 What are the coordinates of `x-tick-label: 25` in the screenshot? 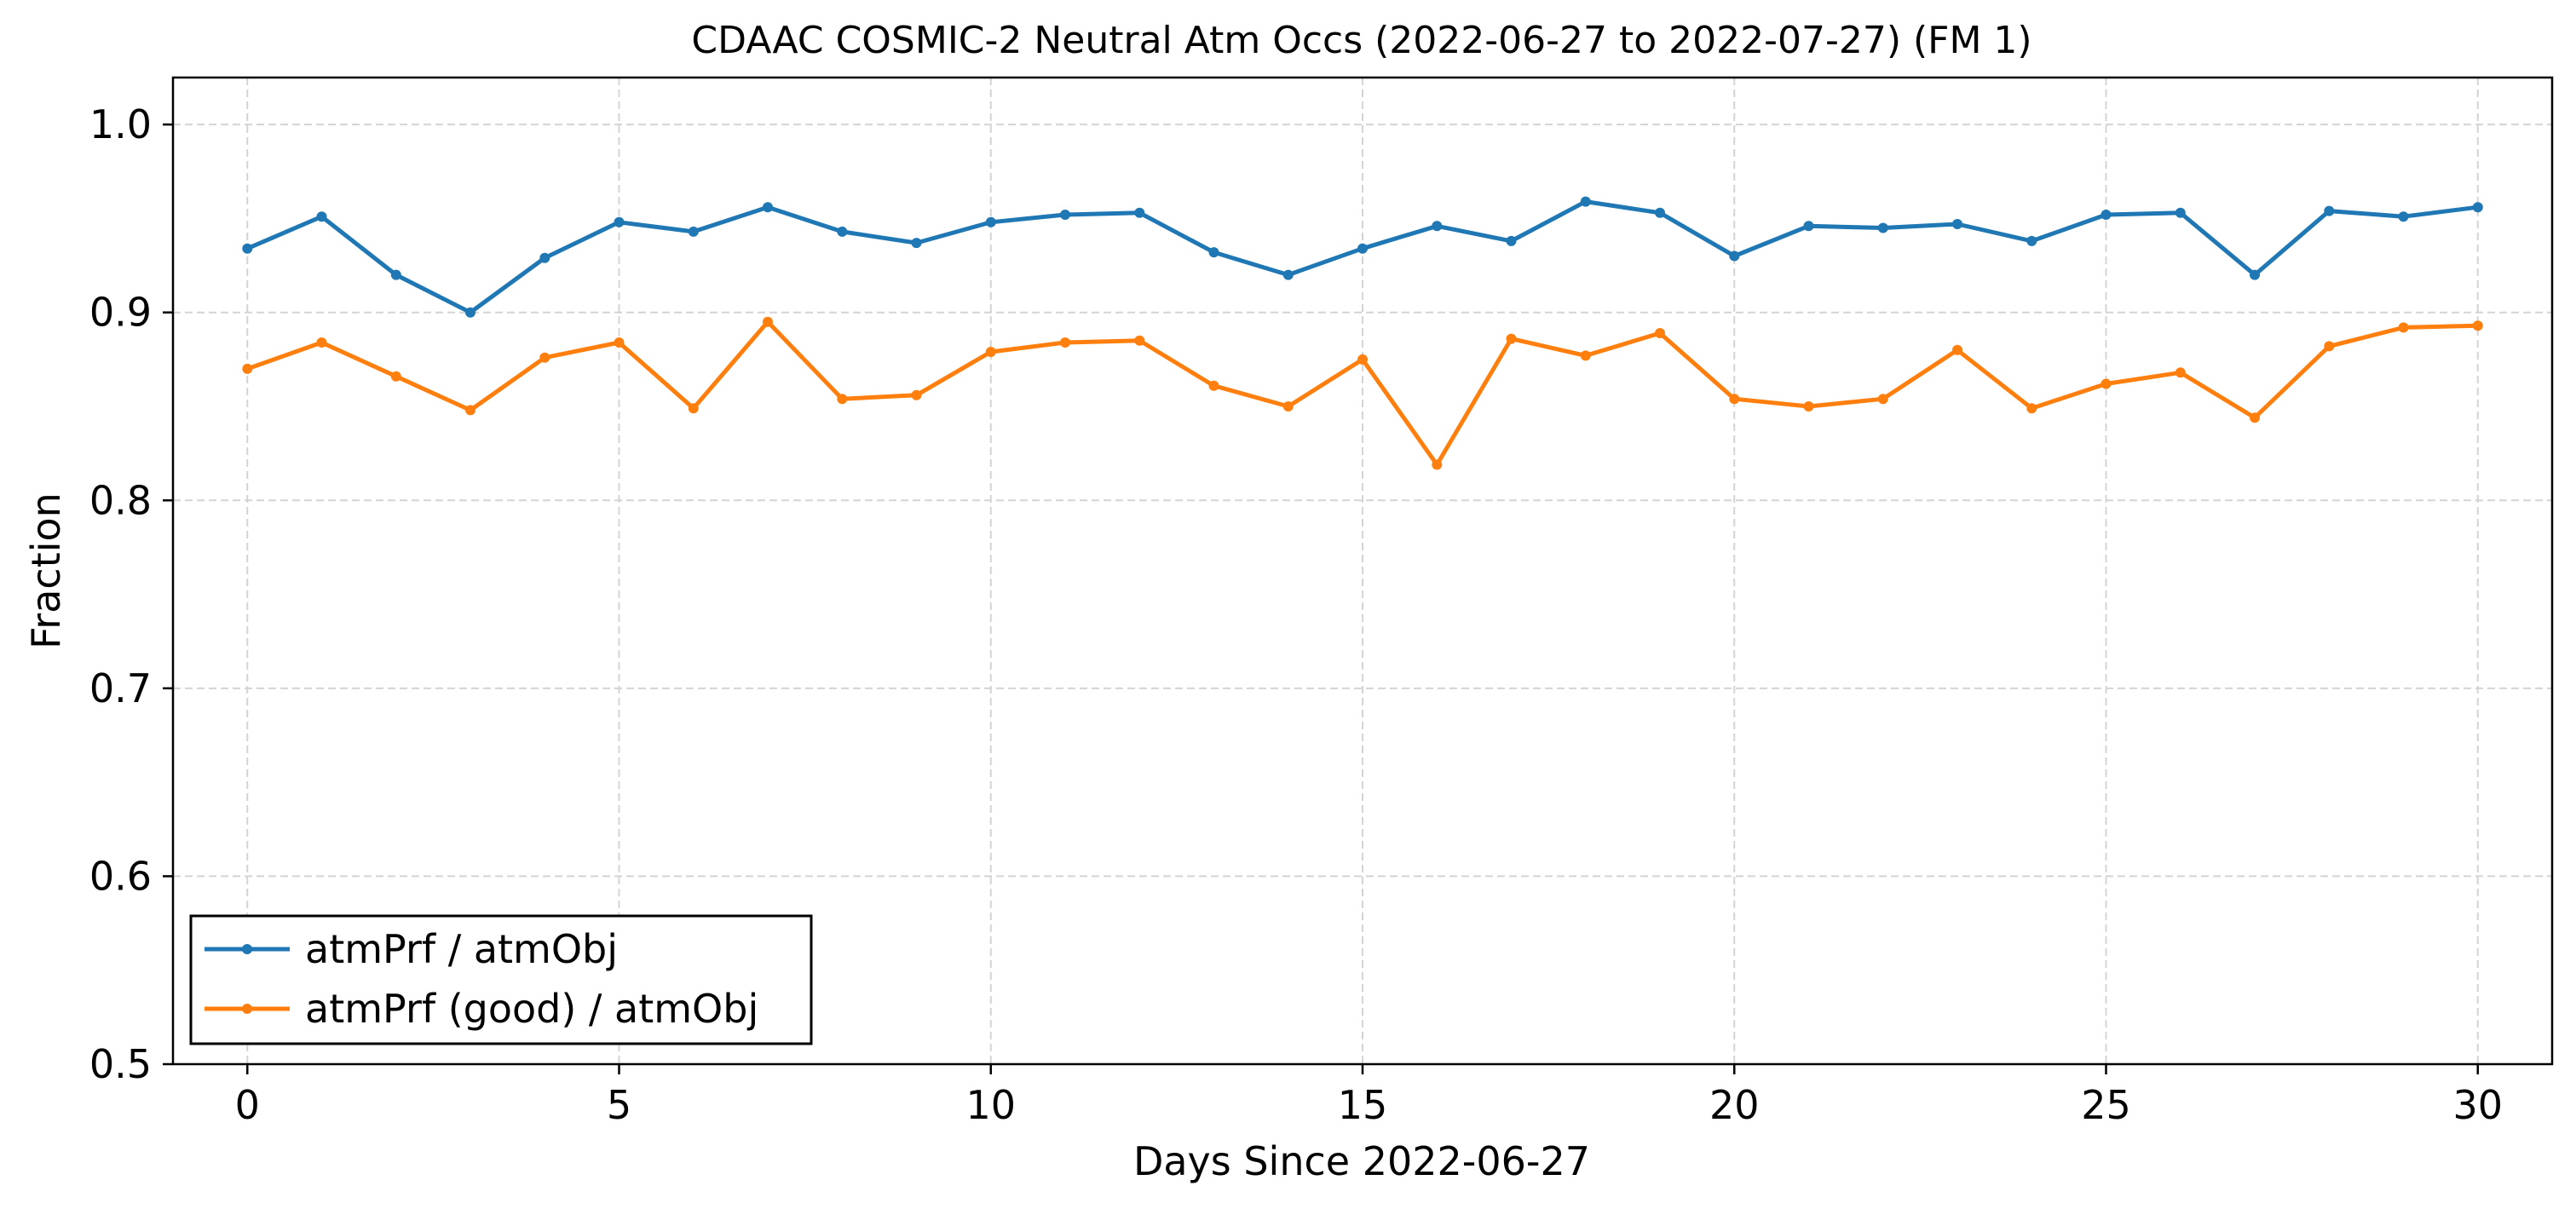 It's located at (2106, 1105).